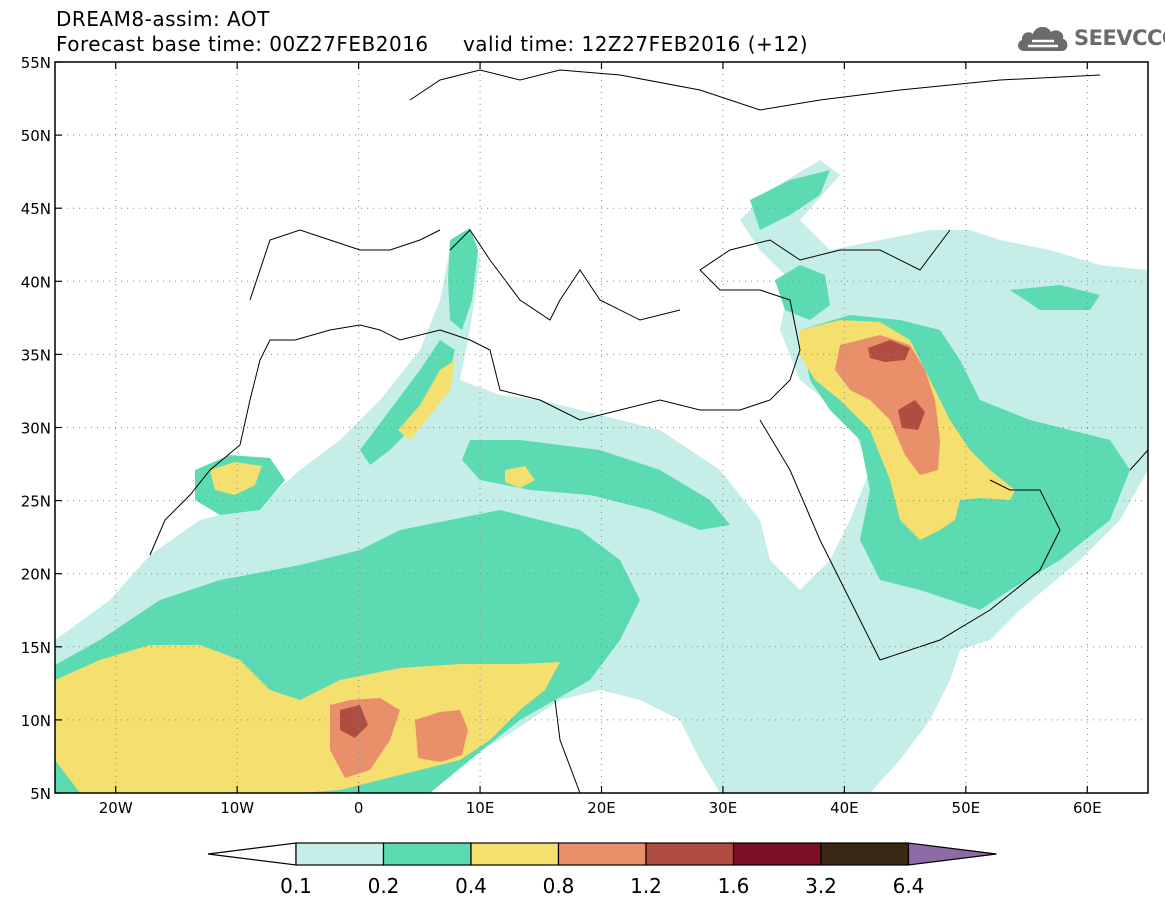  Describe the element at coordinates (36, 63) in the screenshot. I see `lat-tick-label: 55N` at that location.